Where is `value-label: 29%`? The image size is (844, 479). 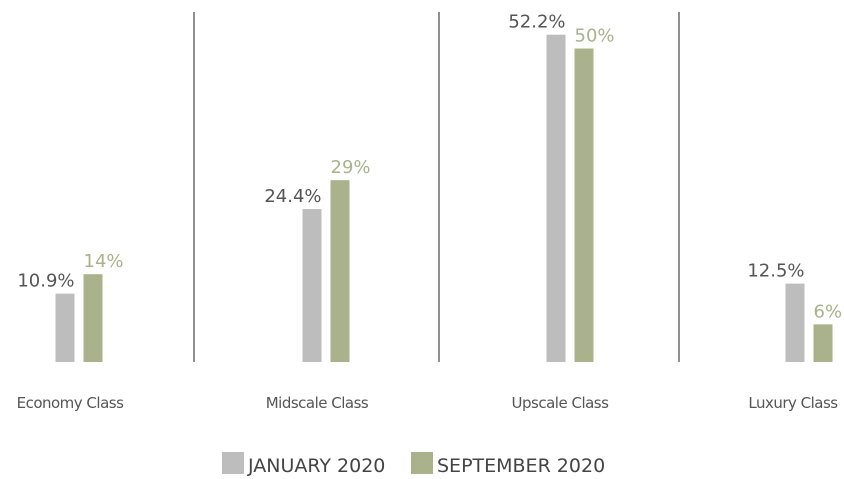
value-label: 29% is located at coordinates (351, 167).